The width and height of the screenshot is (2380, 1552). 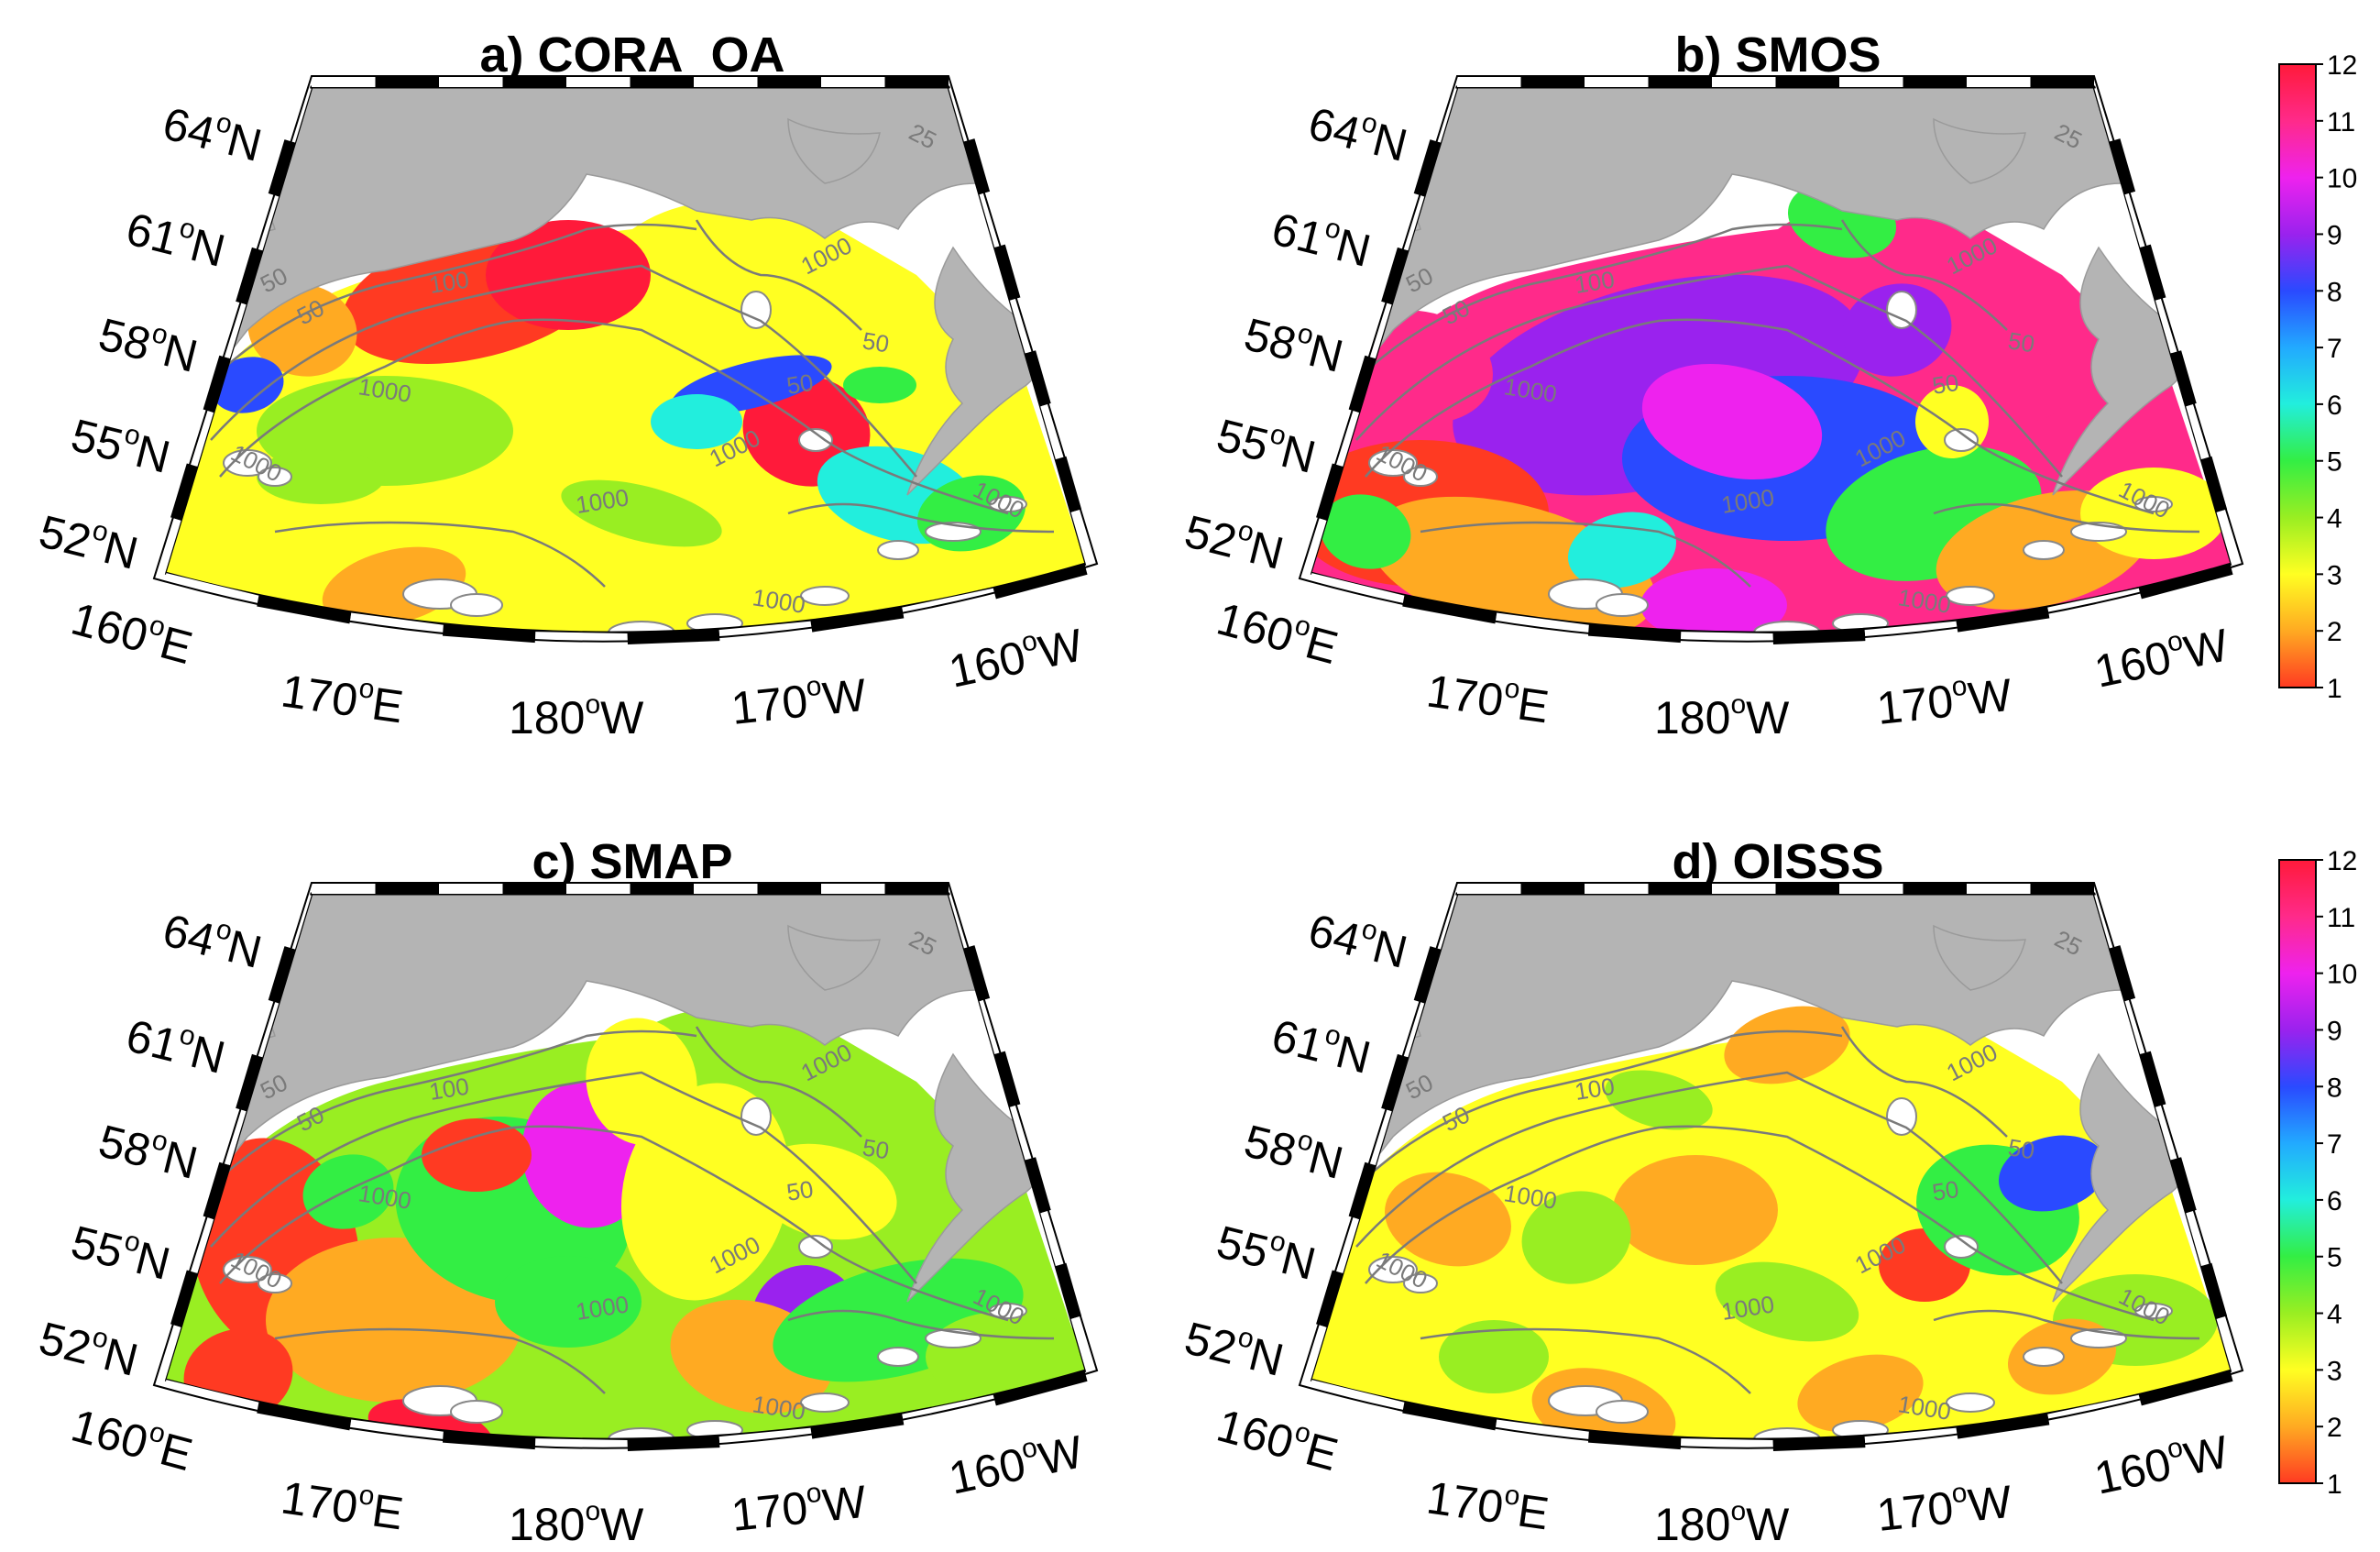 What do you see at coordinates (2334, 1258) in the screenshot?
I see `colorbar-tick-label: 5` at bounding box center [2334, 1258].